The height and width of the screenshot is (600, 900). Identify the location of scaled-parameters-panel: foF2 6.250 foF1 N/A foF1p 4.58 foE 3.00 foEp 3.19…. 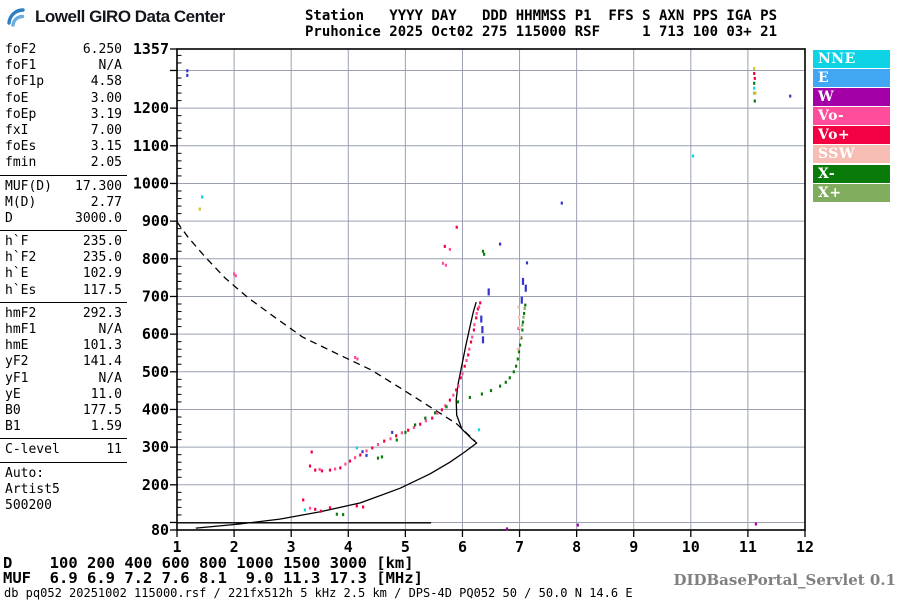
(63, 278).